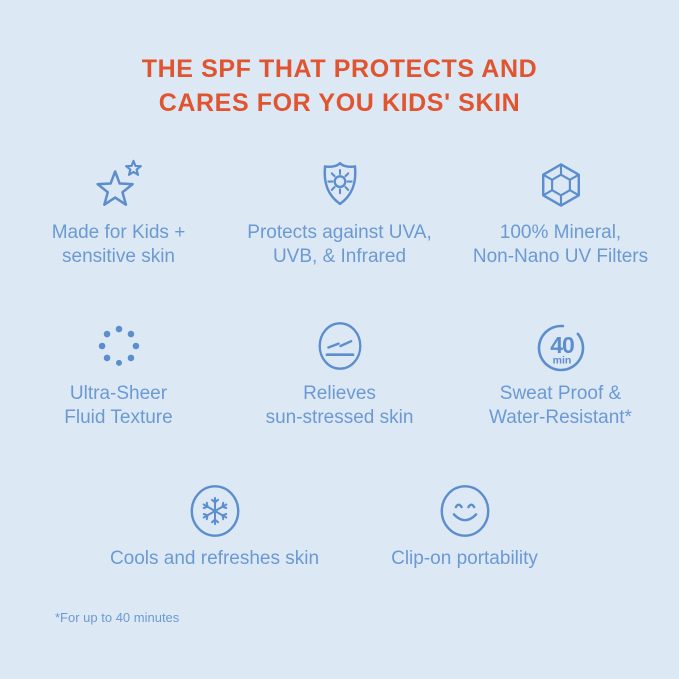 The height and width of the screenshot is (679, 679). Describe the element at coordinates (560, 405) in the screenshot. I see `feature-label: Sweat Proof & Water-Resistant*` at that location.